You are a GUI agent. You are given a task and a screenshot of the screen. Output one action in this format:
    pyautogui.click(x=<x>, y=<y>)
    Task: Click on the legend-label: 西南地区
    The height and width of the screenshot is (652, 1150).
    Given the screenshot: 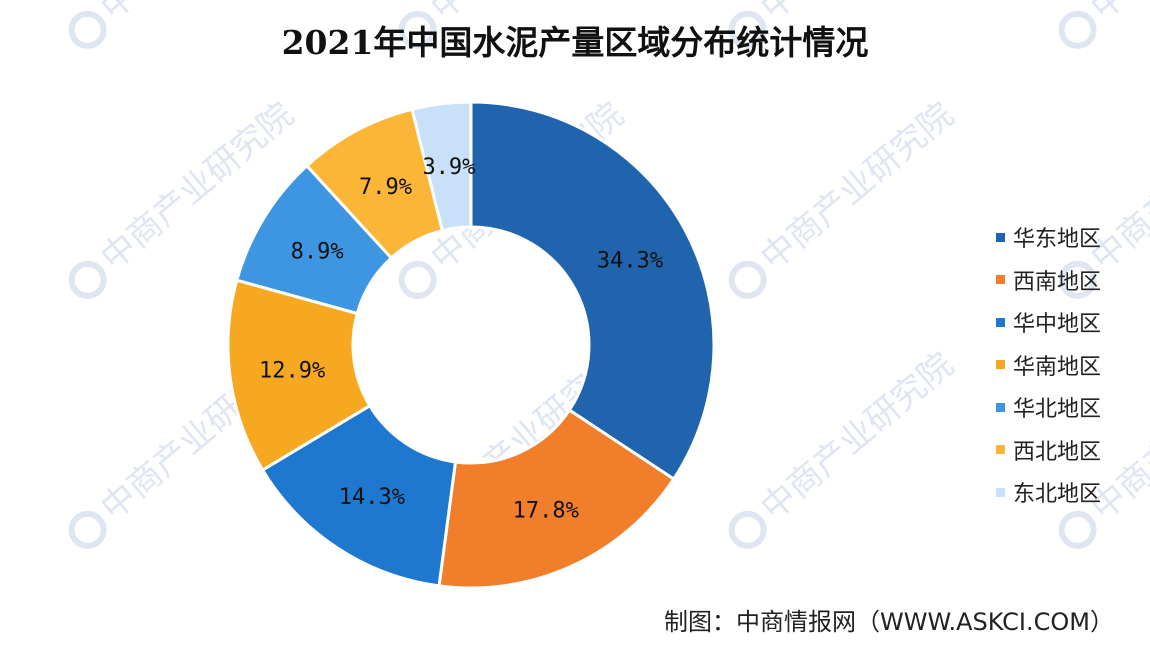 What is the action you would take?
    pyautogui.click(x=1057, y=282)
    